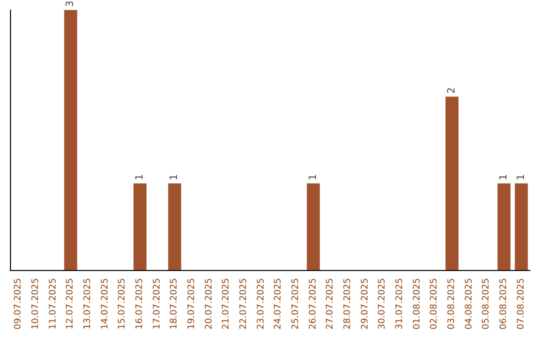 The width and height of the screenshot is (540, 340). Describe the element at coordinates (105, 304) in the screenshot. I see `x-tick-label: 14.07.2025` at that location.